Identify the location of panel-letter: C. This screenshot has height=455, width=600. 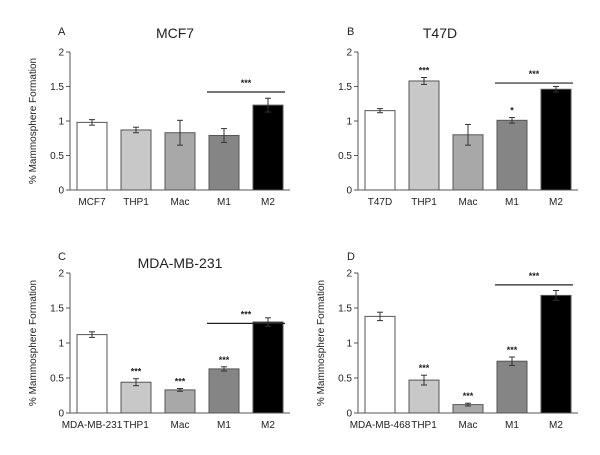
(62, 257).